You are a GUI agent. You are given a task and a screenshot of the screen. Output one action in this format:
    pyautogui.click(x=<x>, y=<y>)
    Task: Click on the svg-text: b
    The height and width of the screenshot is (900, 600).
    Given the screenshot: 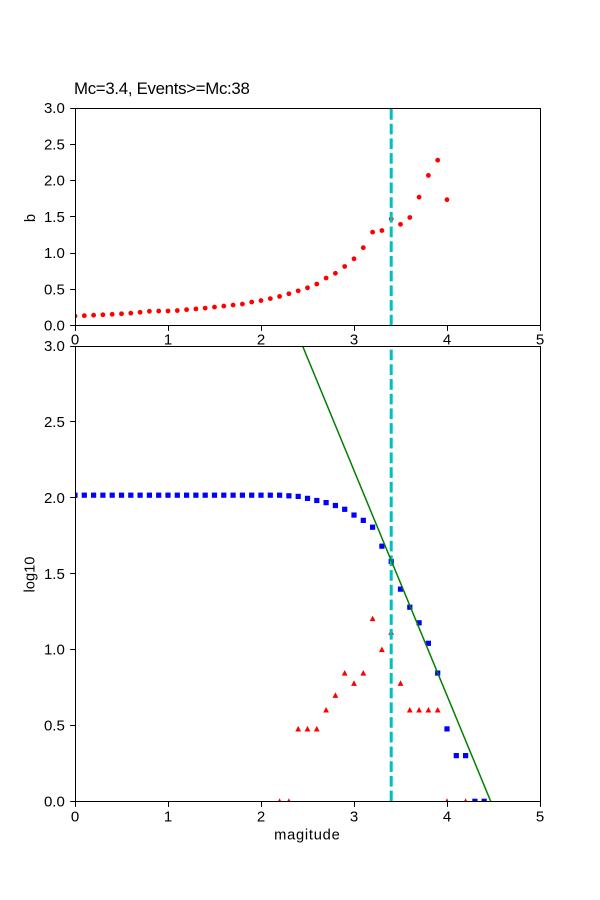 What is the action you would take?
    pyautogui.click(x=31, y=218)
    